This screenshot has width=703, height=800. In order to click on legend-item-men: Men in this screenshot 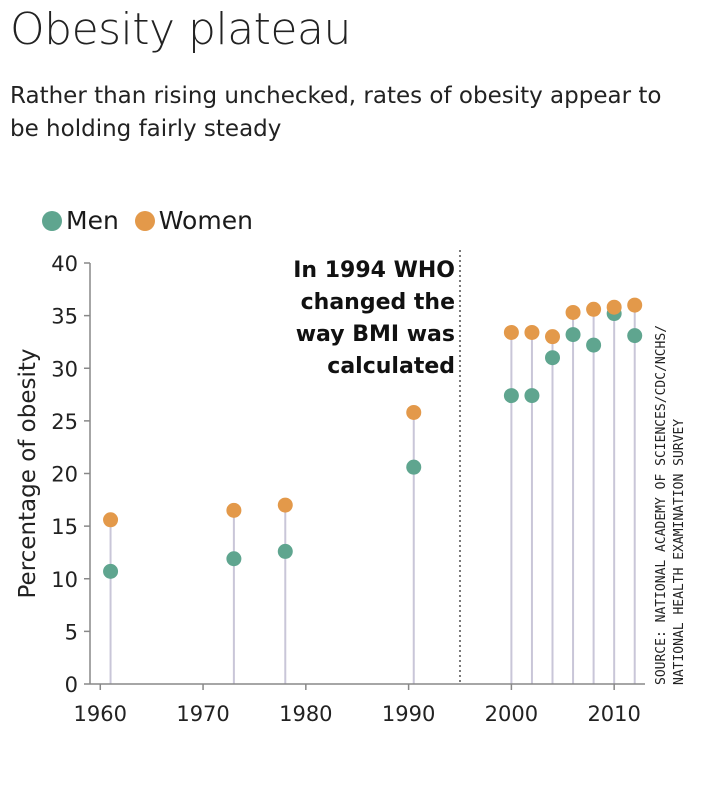, I will do `click(80, 220)`.